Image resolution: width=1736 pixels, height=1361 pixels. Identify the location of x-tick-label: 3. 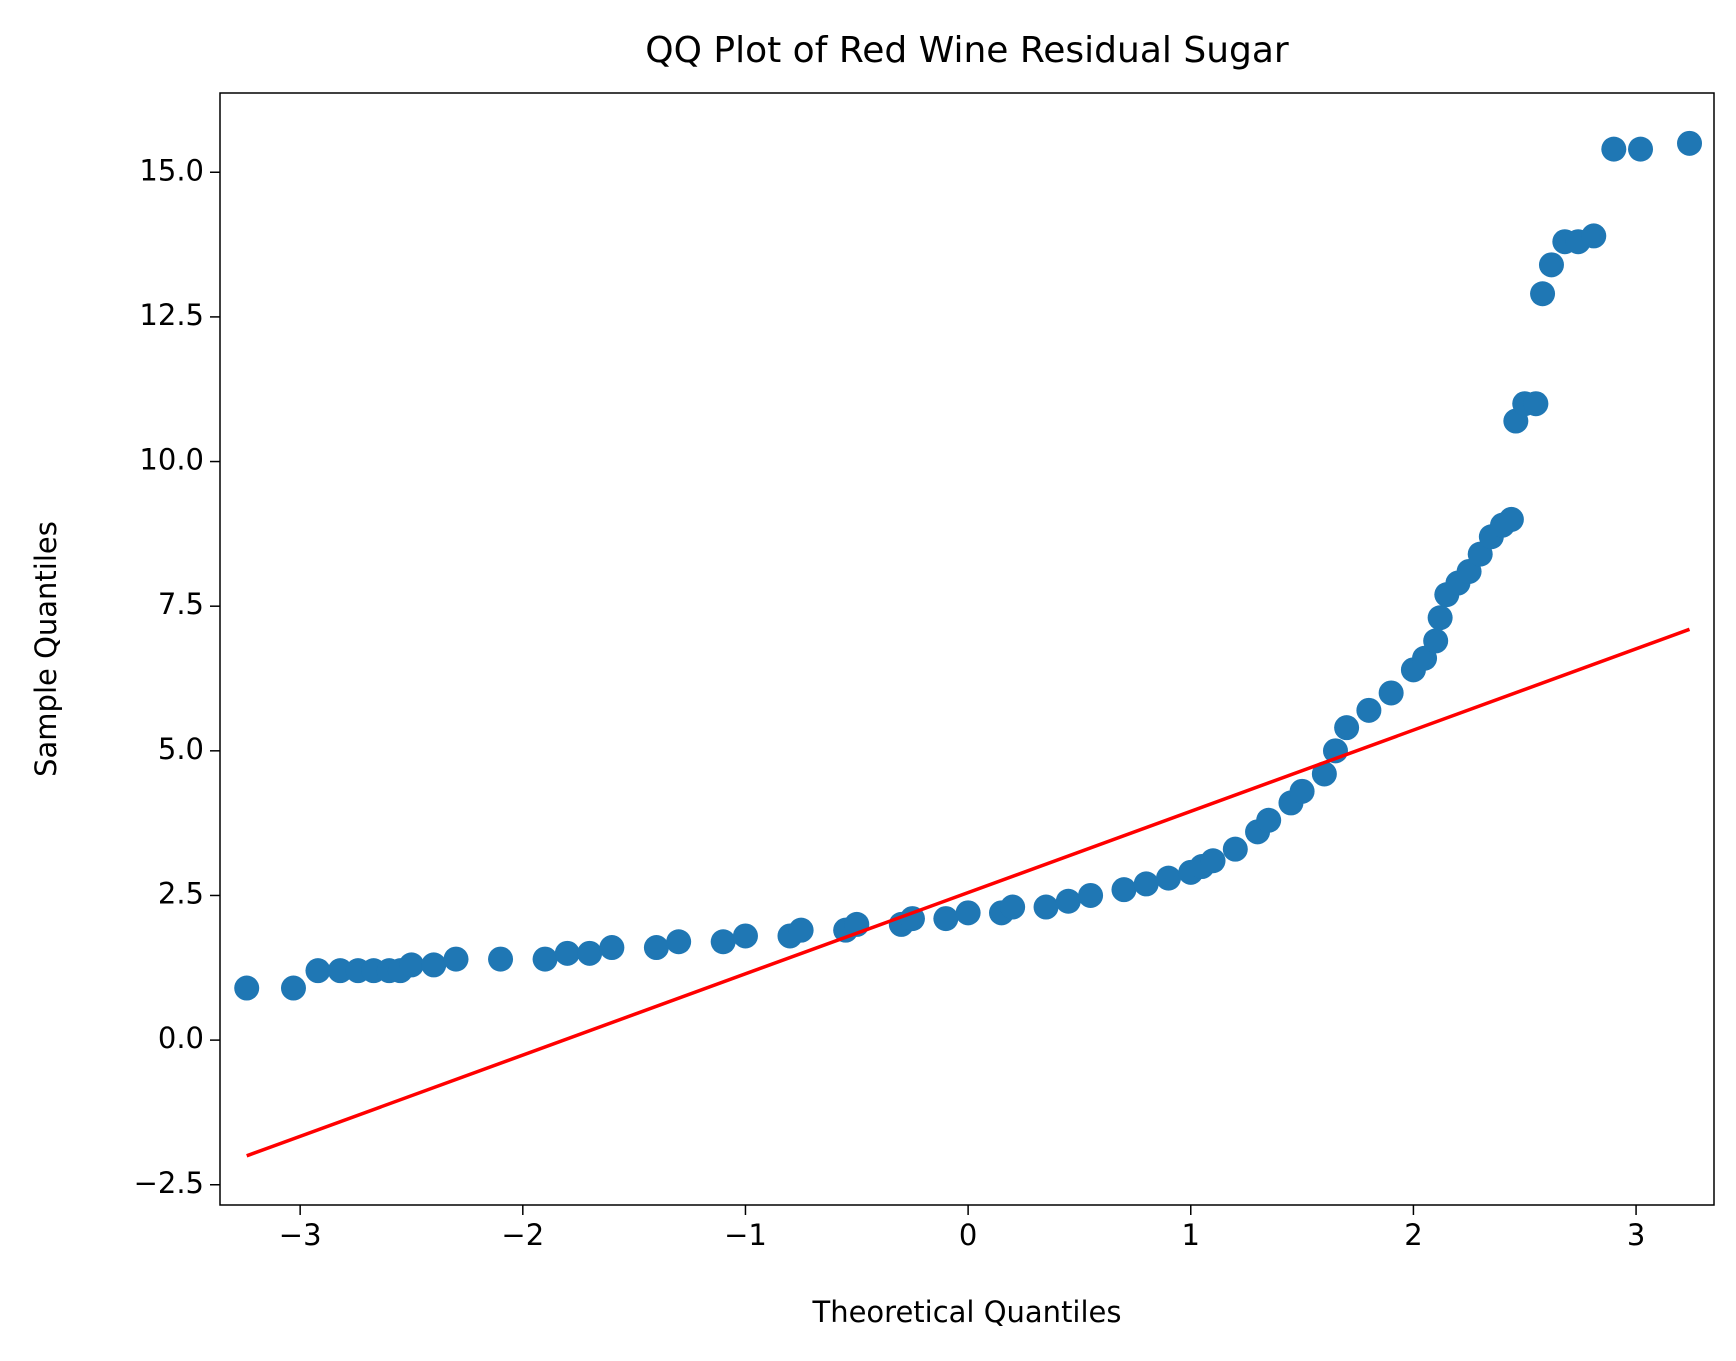
(1636, 1235).